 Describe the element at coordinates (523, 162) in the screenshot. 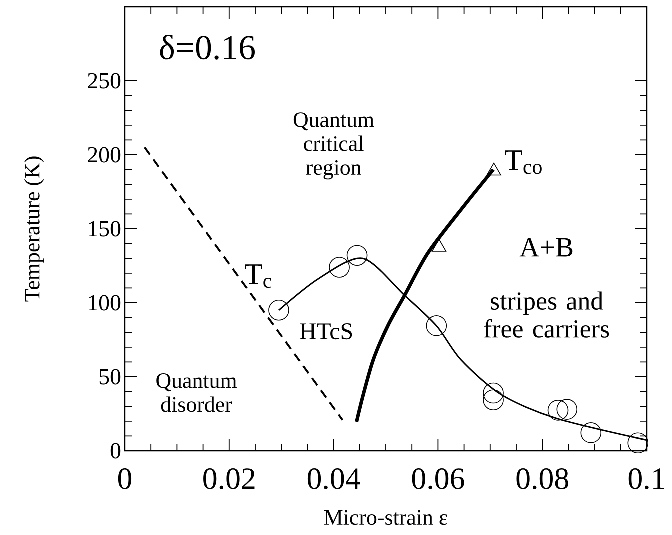

I see `annotation: T$_{co}$` at that location.